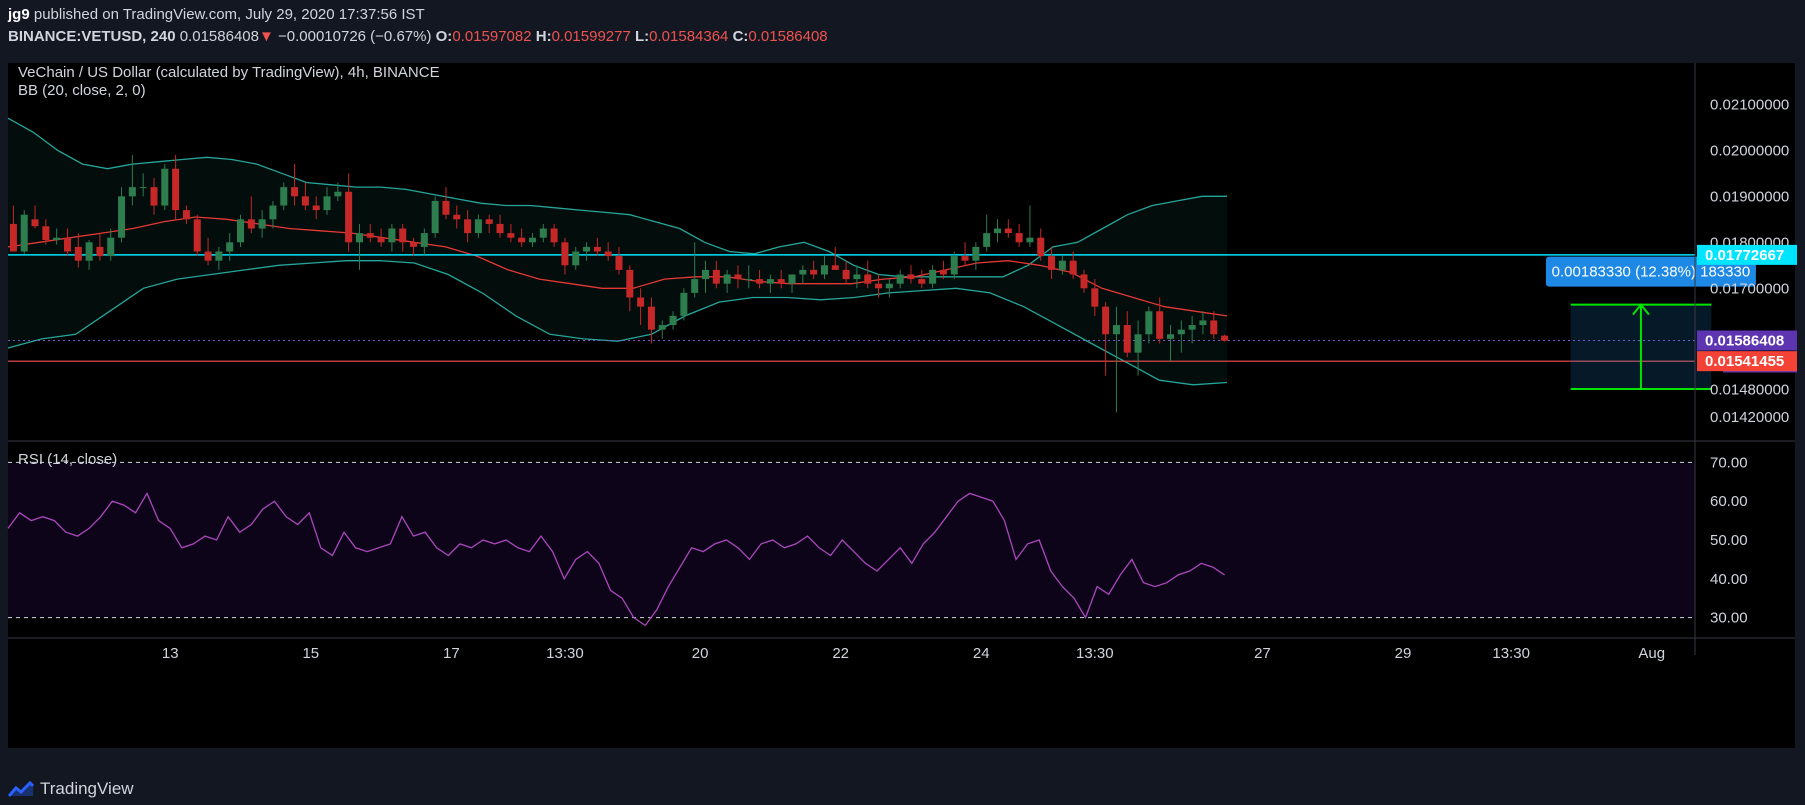  Describe the element at coordinates (87, 788) in the screenshot. I see `tradingview-brand: TradingView` at that location.